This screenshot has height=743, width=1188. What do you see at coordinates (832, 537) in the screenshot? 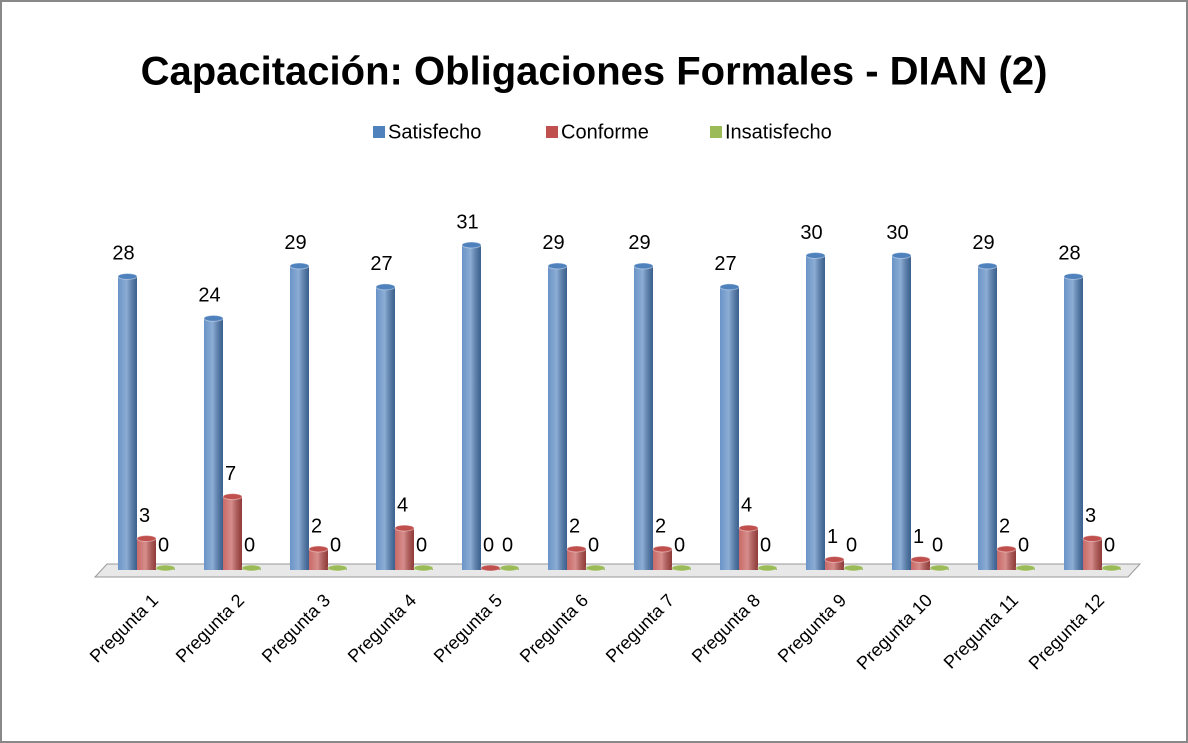
I see `data-label: 1` at bounding box center [832, 537].